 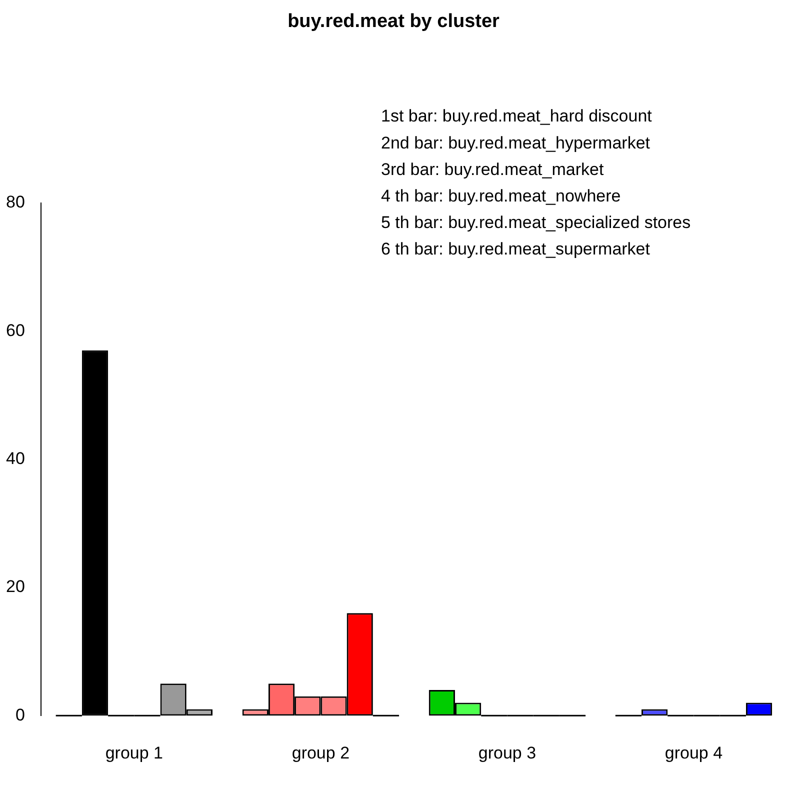 I want to click on y-tick-label: 40, so click(x=15, y=458).